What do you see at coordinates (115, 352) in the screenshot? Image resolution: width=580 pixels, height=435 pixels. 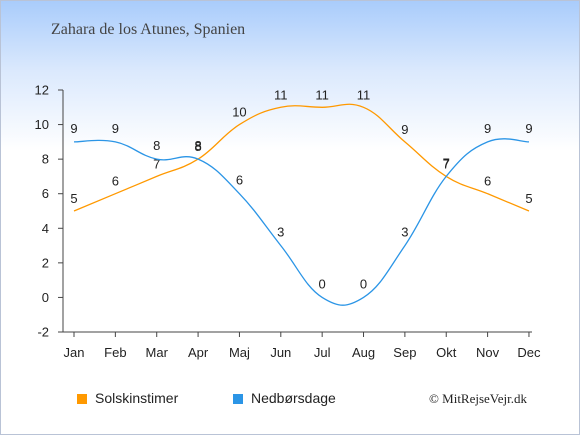 I see `x-tick-label: Feb` at bounding box center [115, 352].